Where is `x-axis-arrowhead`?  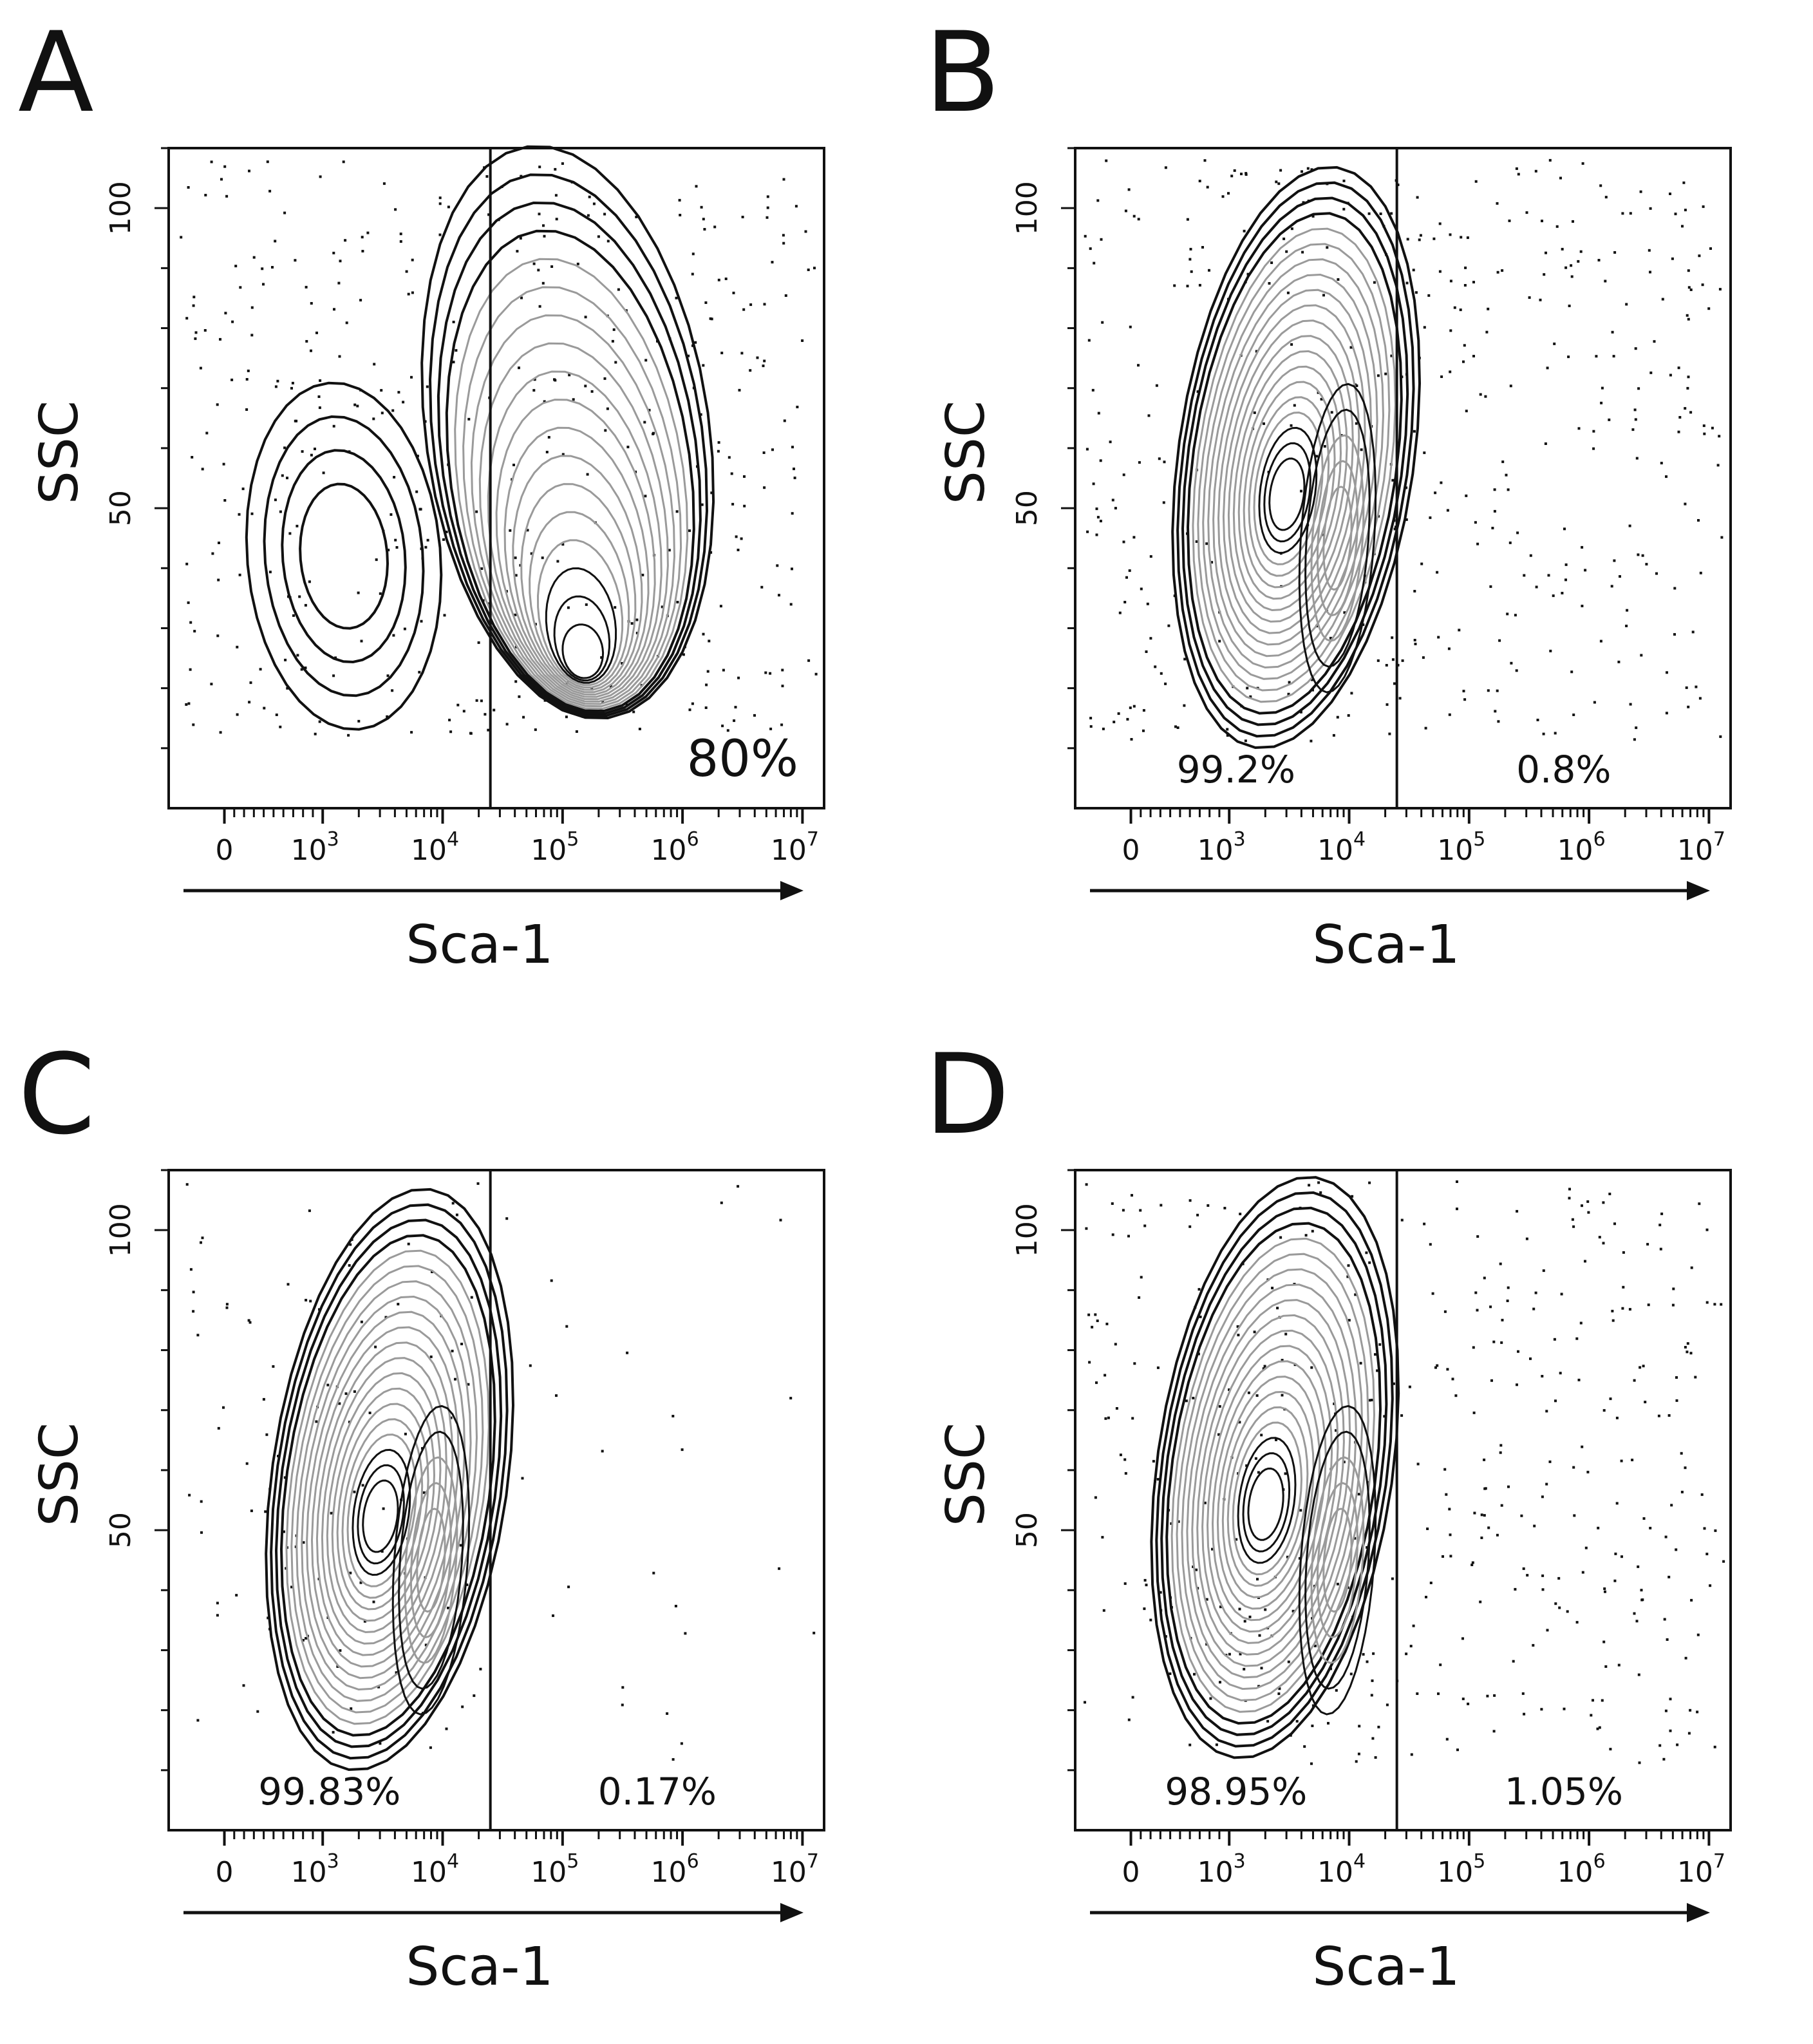 x-axis-arrowhead is located at coordinates (791, 890).